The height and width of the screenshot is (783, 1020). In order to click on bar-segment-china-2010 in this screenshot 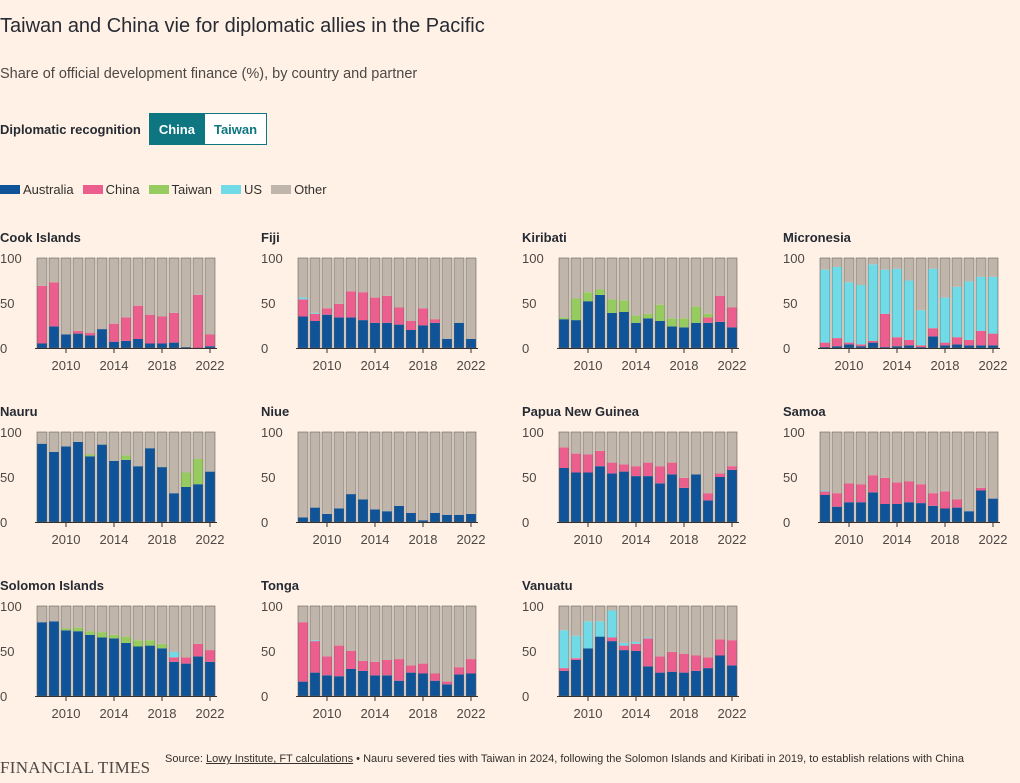, I will do `click(588, 463)`.